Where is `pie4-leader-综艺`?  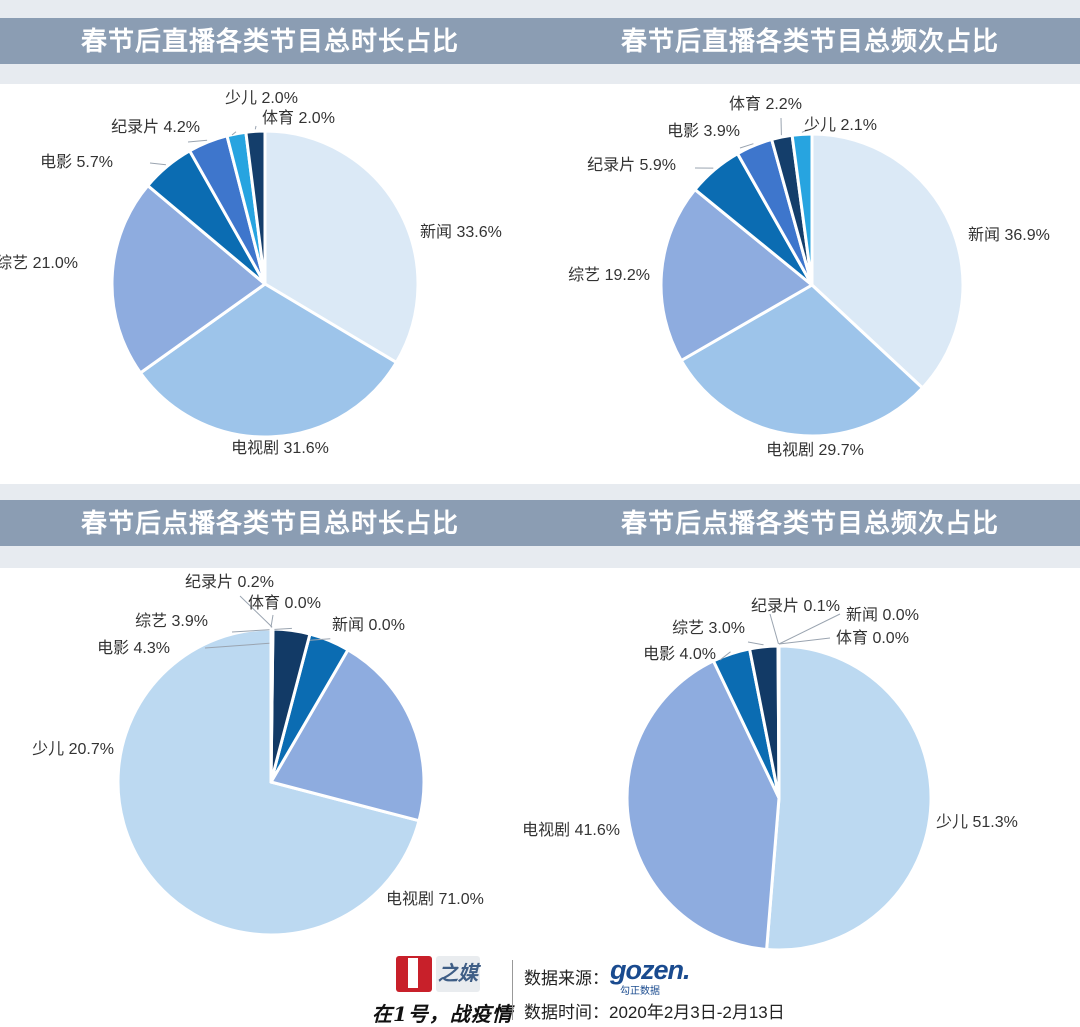 pie4-leader-综艺 is located at coordinates (756, 643).